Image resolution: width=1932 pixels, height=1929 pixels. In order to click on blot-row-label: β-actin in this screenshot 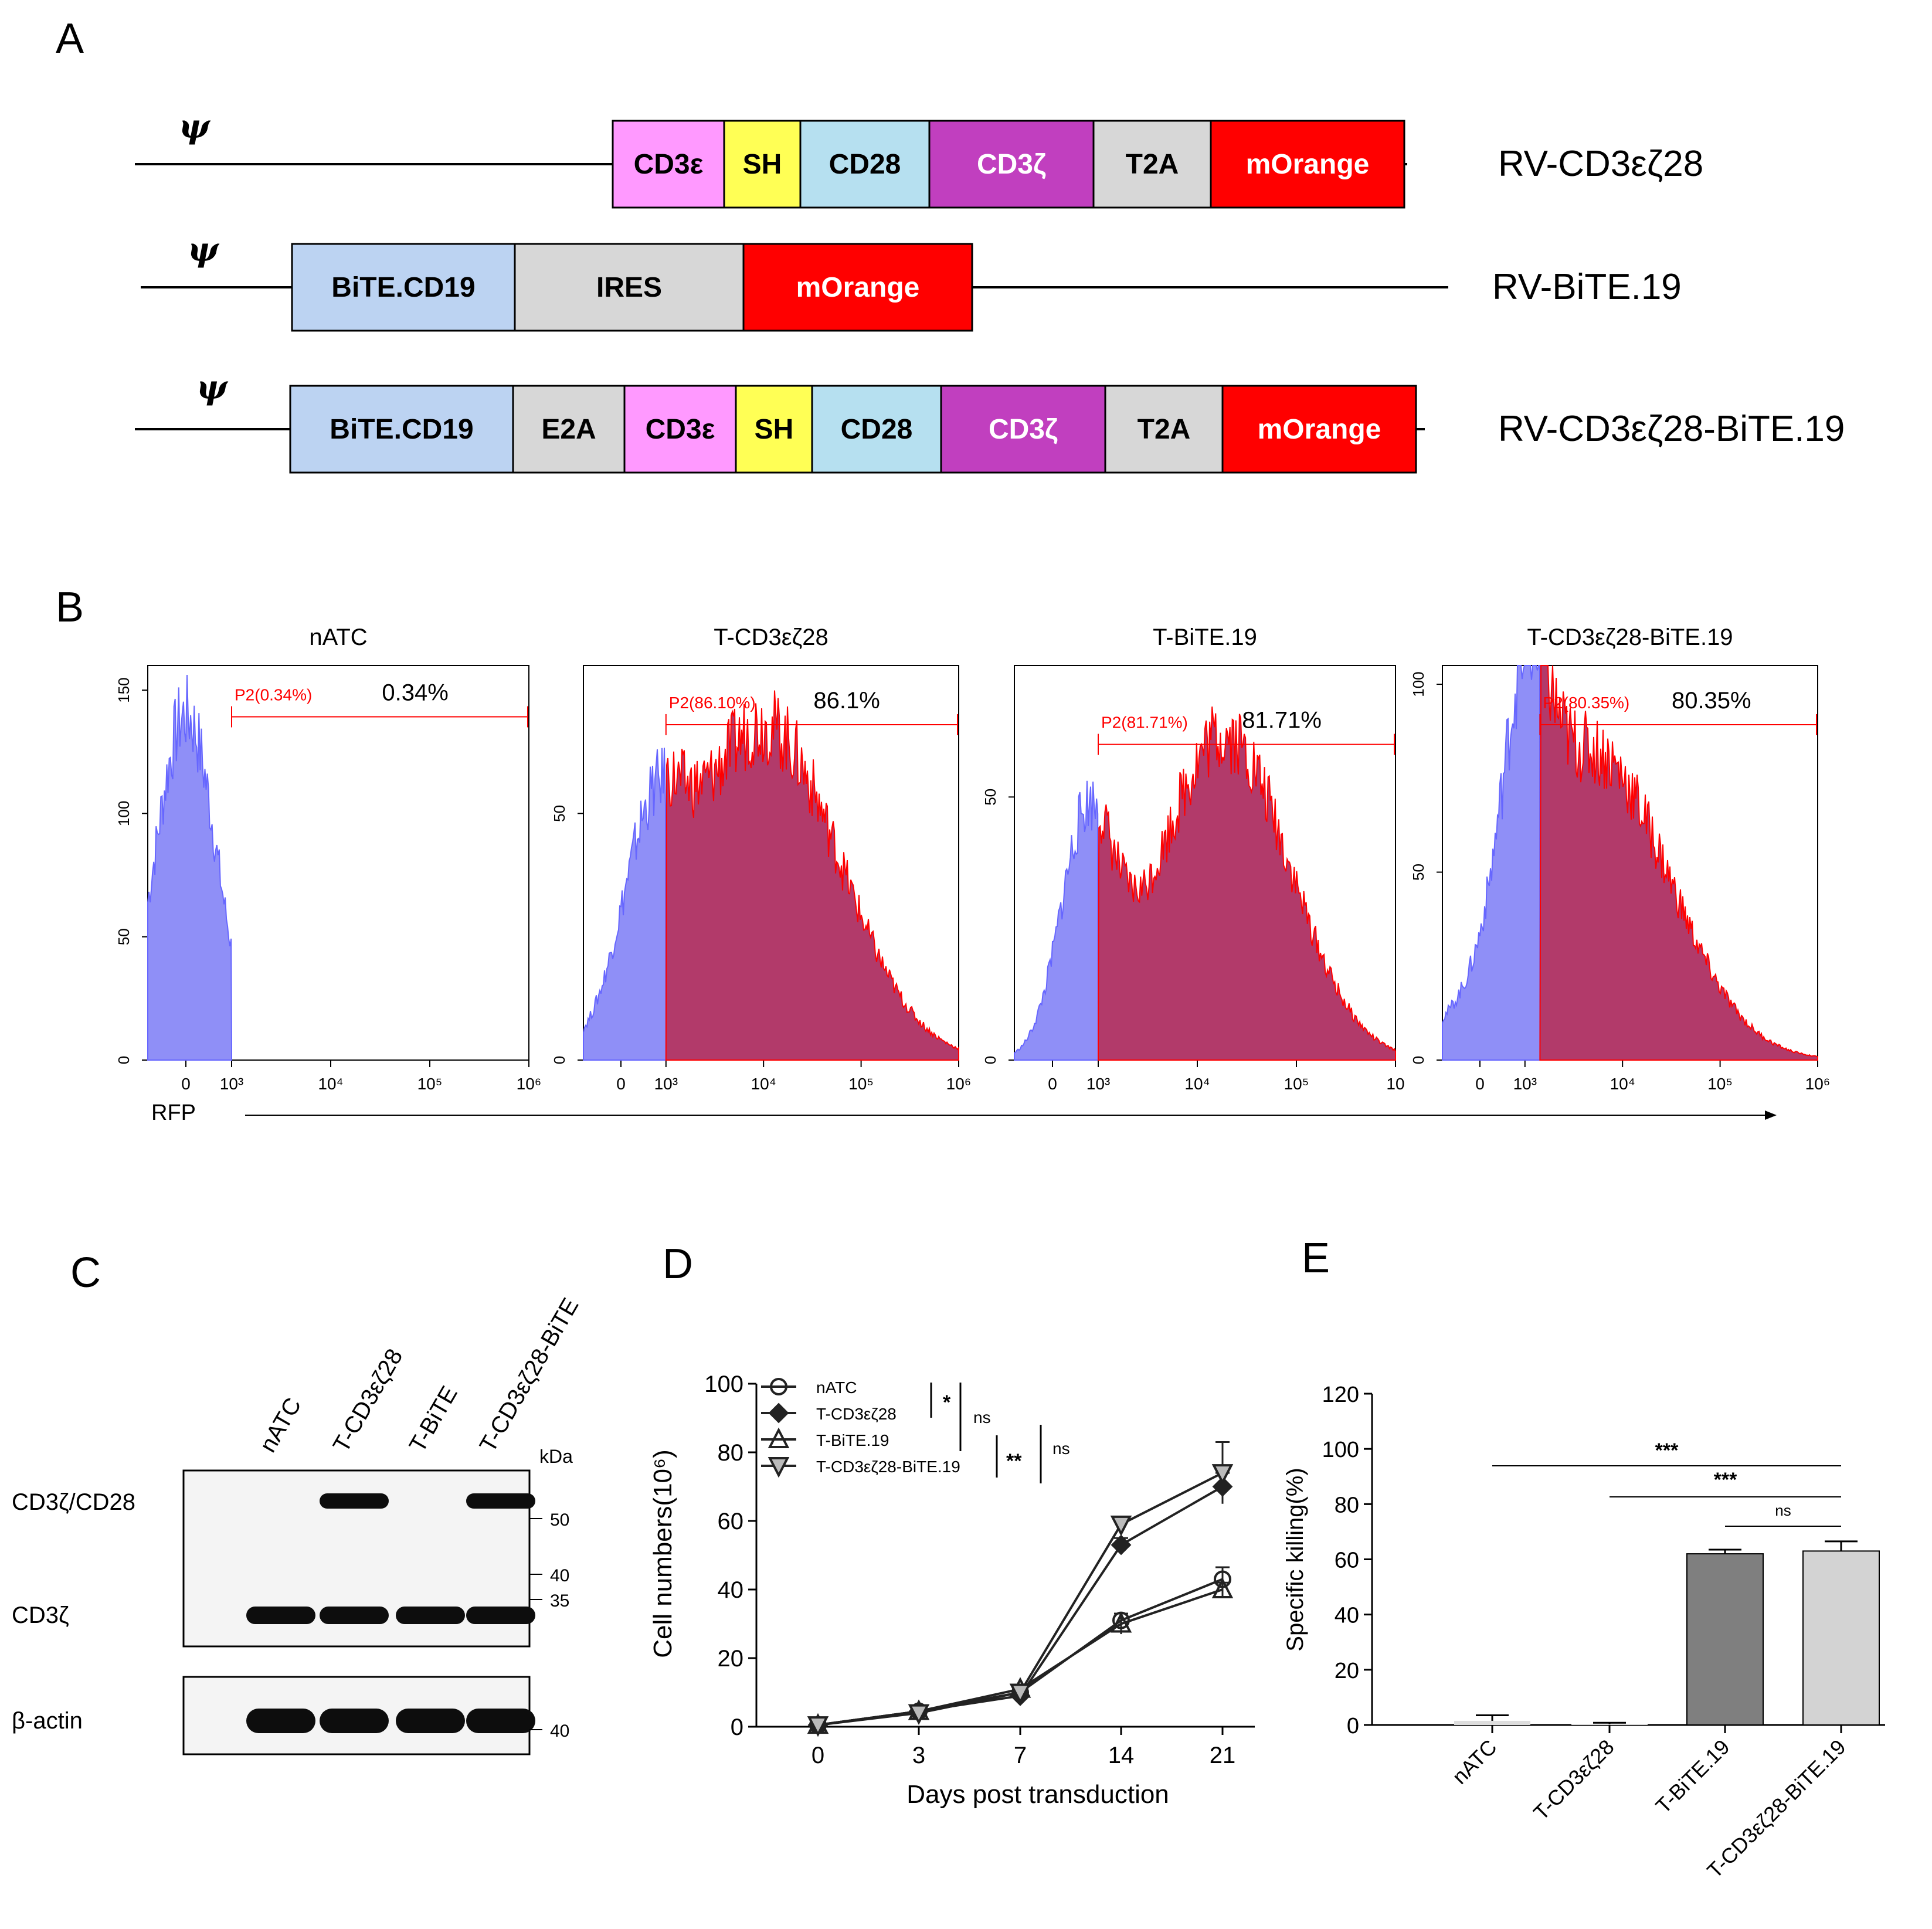, I will do `click(47, 1721)`.